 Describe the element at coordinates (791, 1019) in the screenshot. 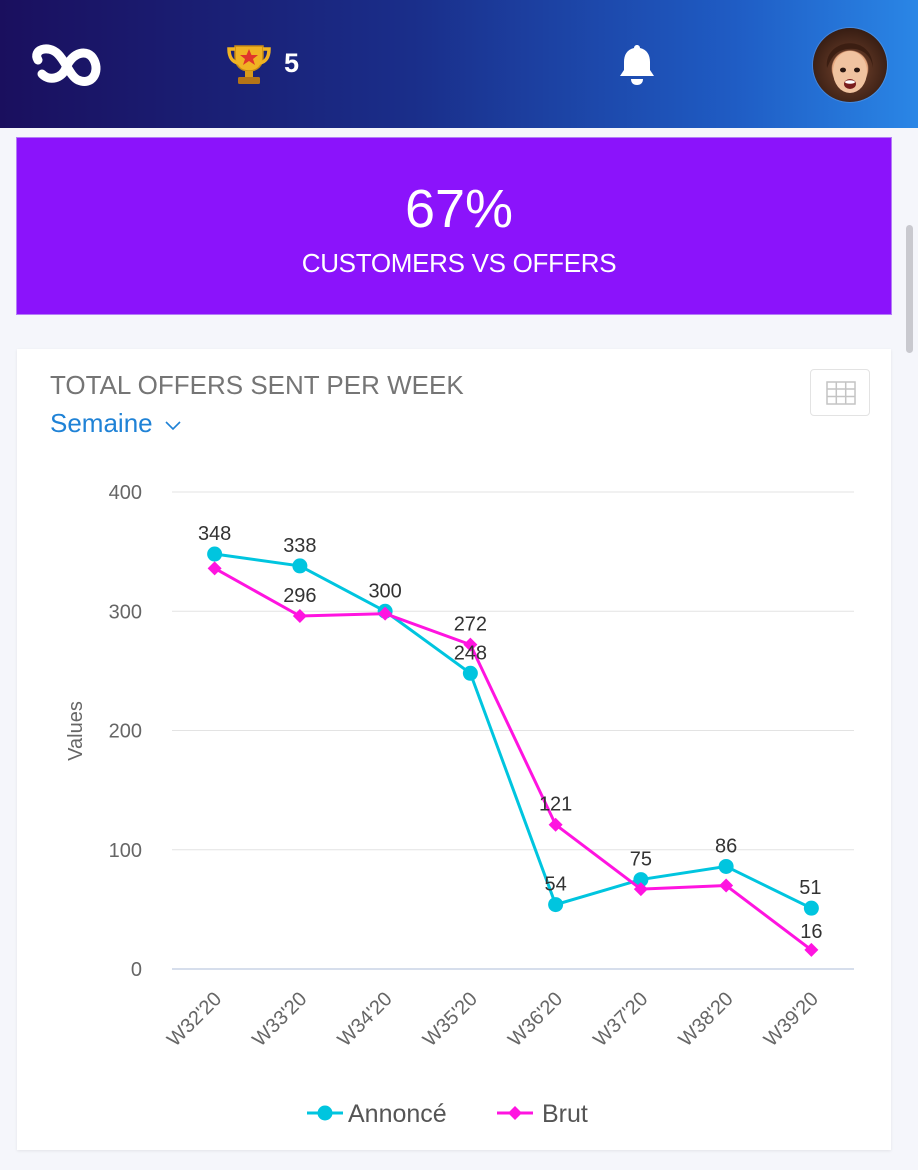

I see `x-tick-label: W39'20` at that location.